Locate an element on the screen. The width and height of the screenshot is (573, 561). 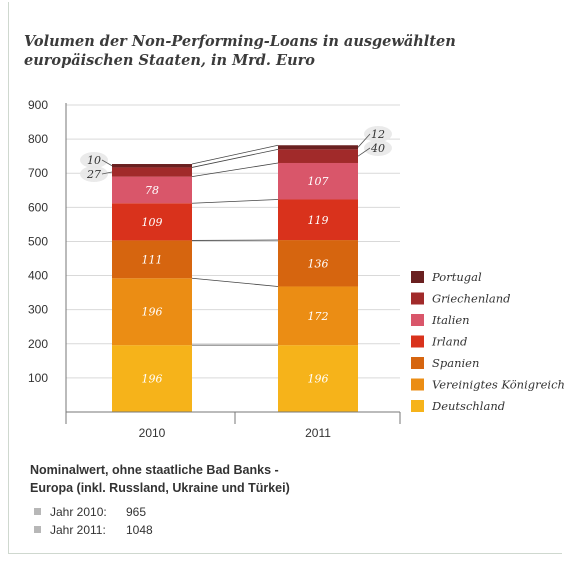
legend-label: Irland is located at coordinates (449, 342).